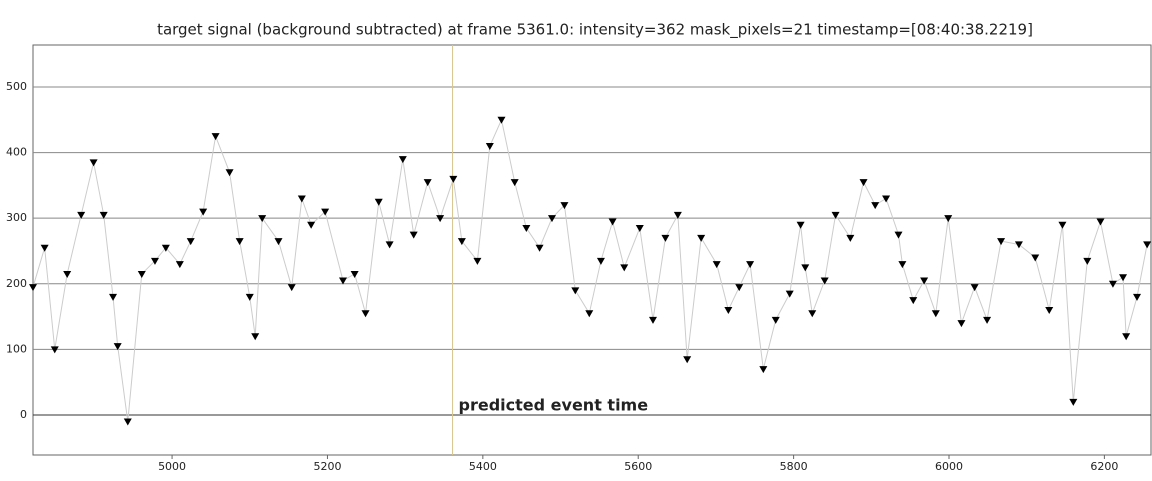 This screenshot has width=1152, height=481. What do you see at coordinates (16, 152) in the screenshot?
I see `y-tick-label: 400` at bounding box center [16, 152].